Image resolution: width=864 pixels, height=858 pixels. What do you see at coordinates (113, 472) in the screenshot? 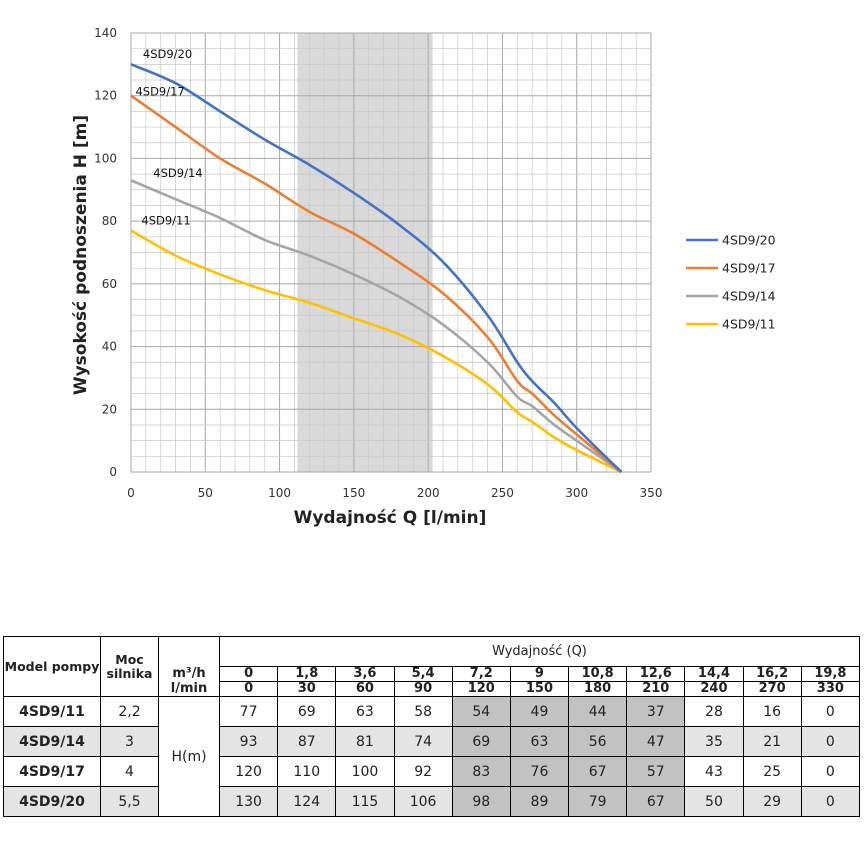
I see `y-tick-label: 0` at bounding box center [113, 472].